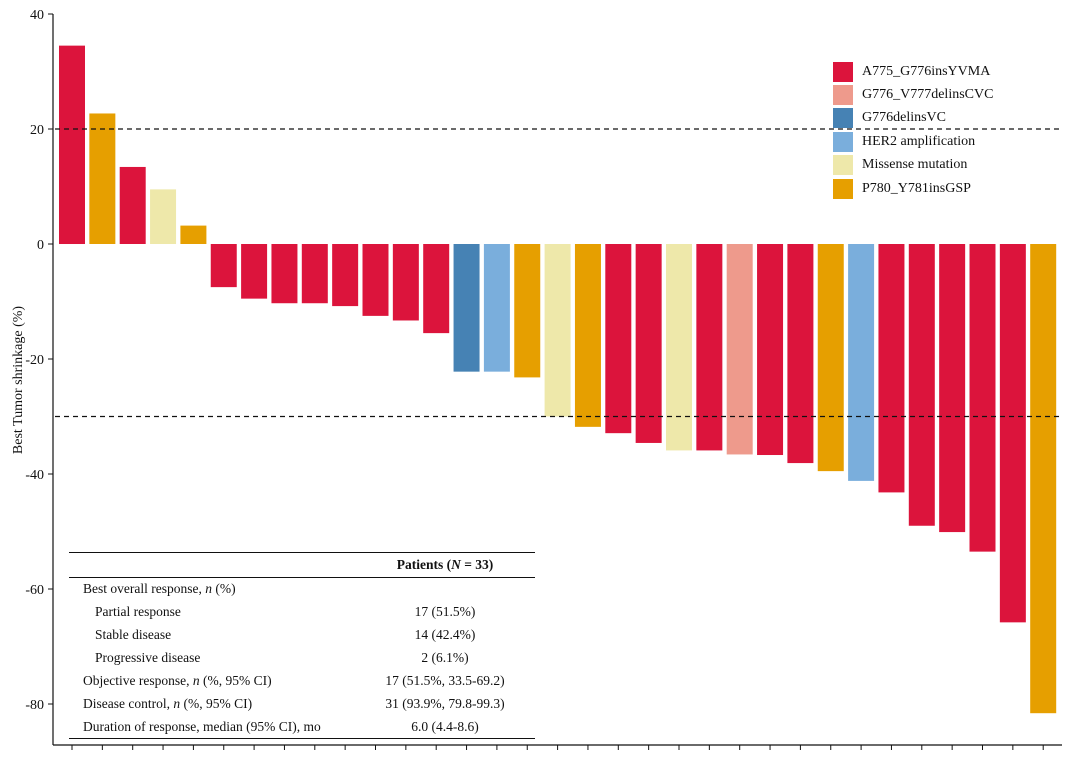  Describe the element at coordinates (34, 705) in the screenshot. I see `y-tick-label: -80` at that location.